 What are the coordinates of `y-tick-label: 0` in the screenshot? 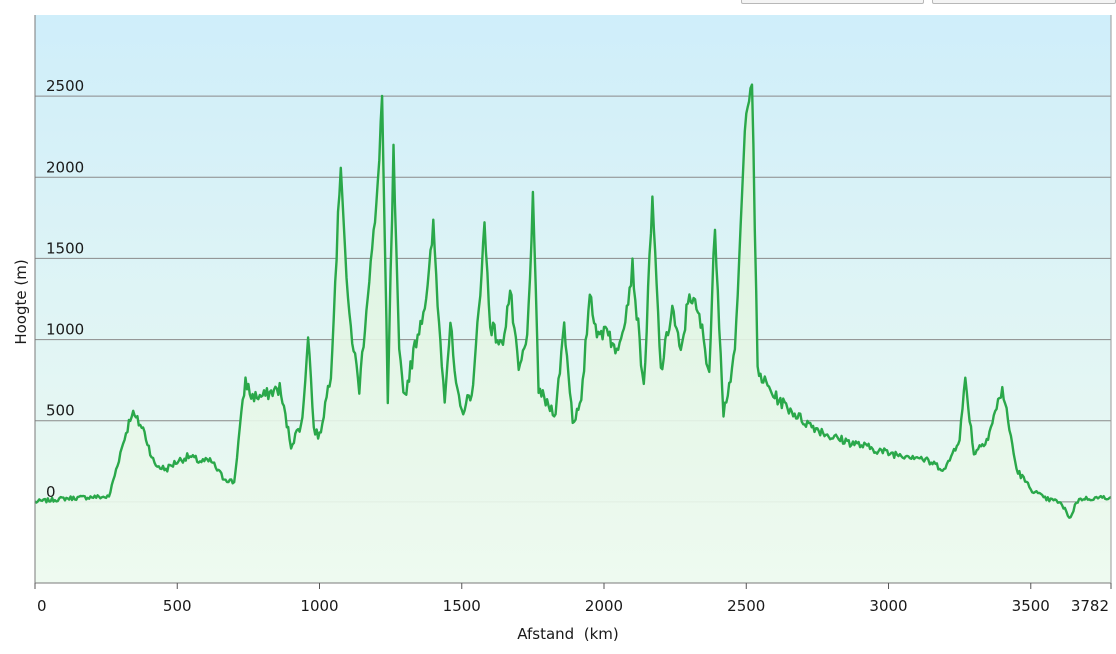 It's located at (51, 492).